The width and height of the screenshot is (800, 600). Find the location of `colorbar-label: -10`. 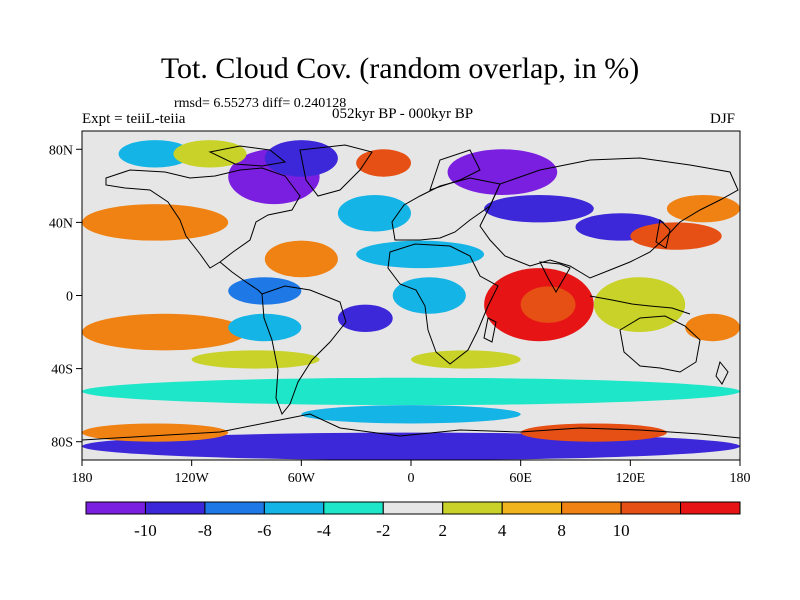

colorbar-label: -10 is located at coordinates (145, 530).